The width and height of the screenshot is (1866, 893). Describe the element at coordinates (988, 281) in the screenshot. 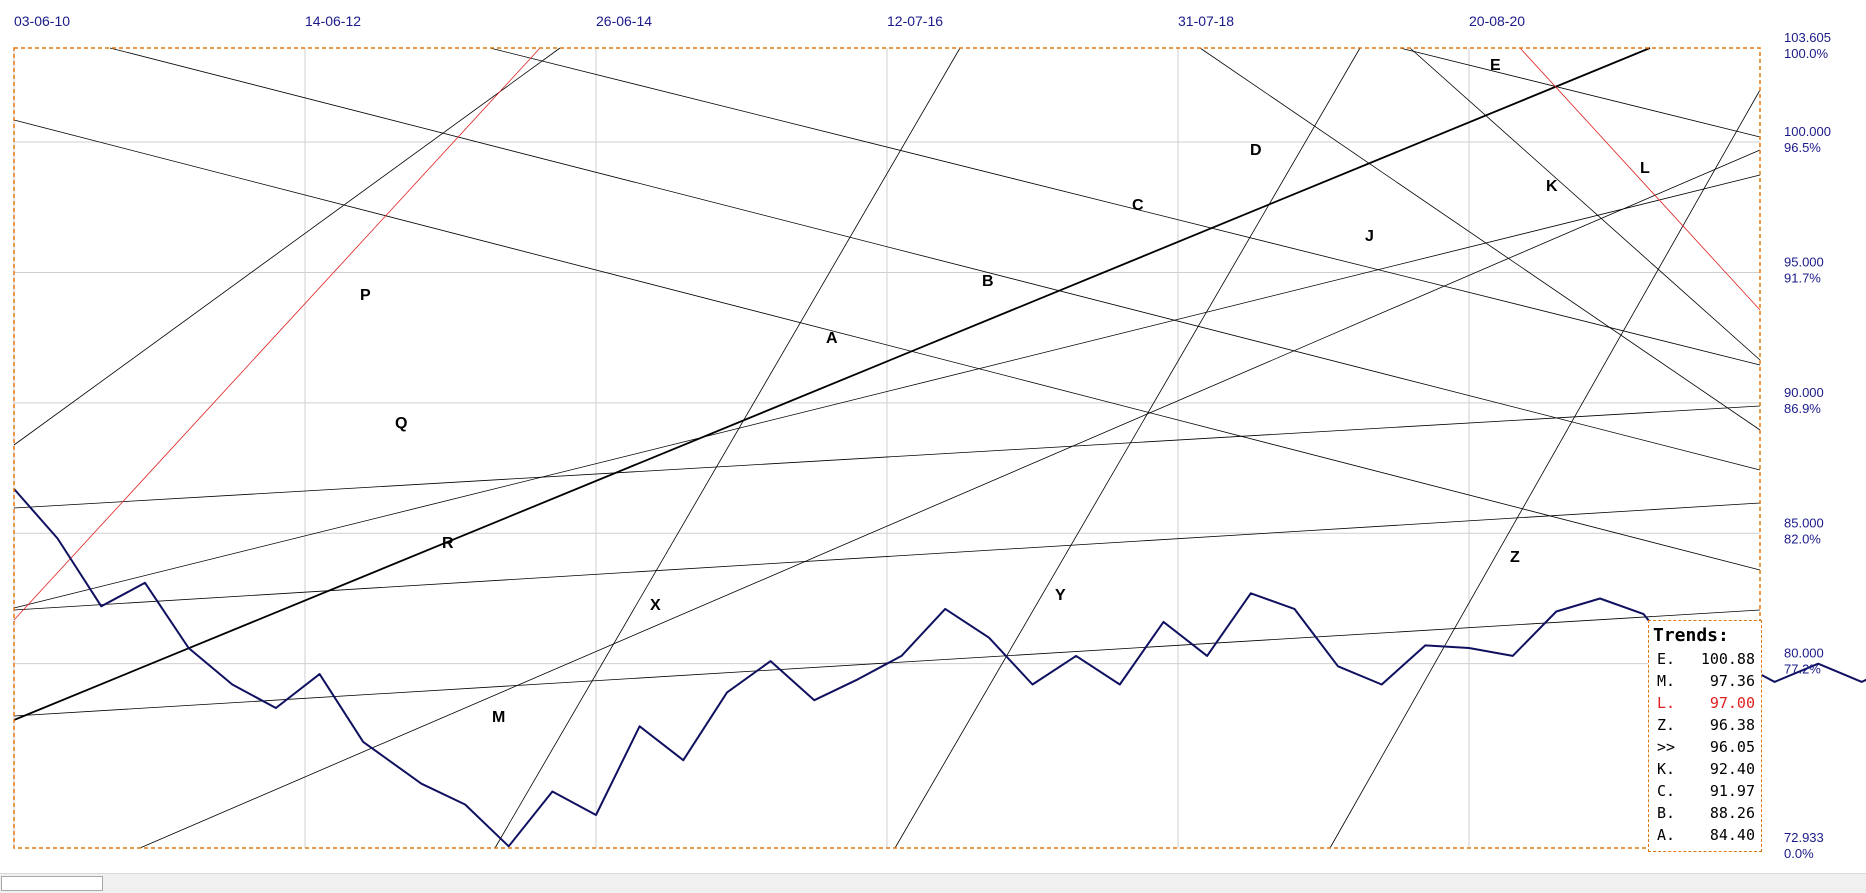

I see `trendline-label-b: B` at that location.